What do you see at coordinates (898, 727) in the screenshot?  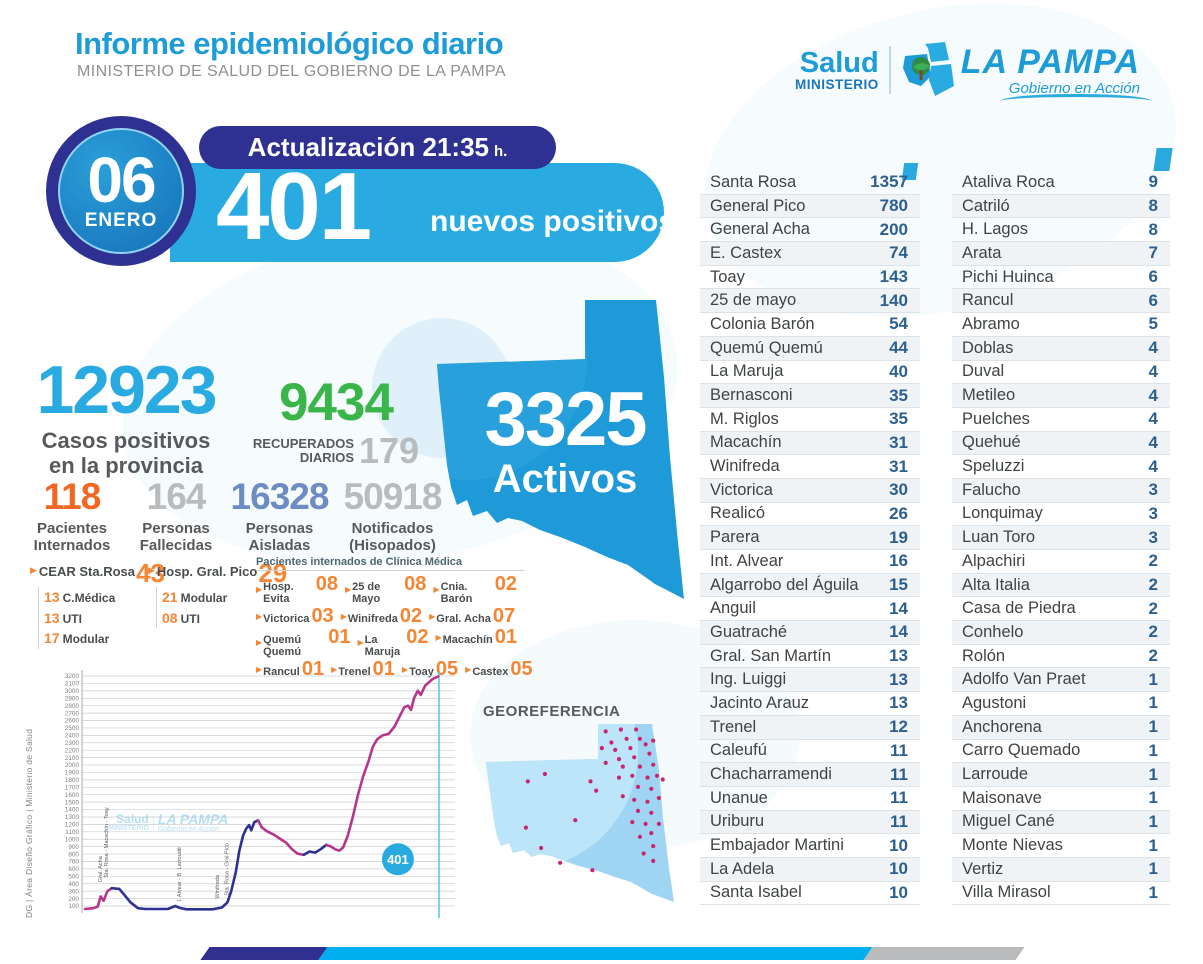 I see `city-count: 12` at bounding box center [898, 727].